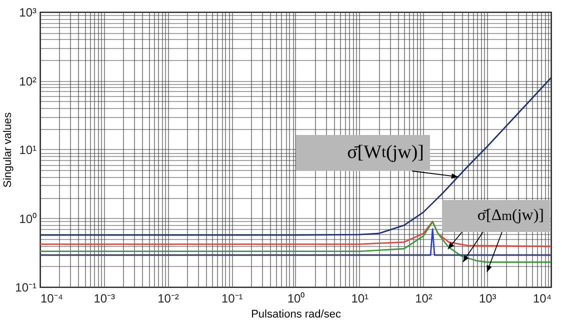  Describe the element at coordinates (28, 81) in the screenshot. I see `y-tick-label: 10²` at that location.